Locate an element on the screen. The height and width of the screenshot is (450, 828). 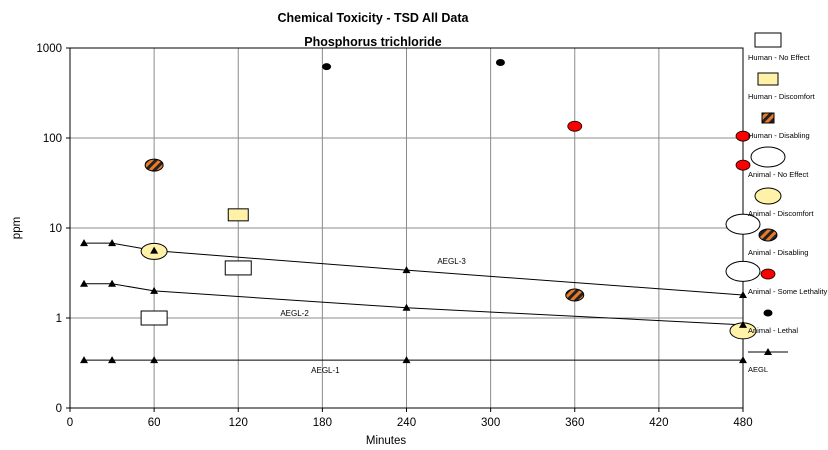
legend-swatch-human-discomfort is located at coordinates (768, 79).